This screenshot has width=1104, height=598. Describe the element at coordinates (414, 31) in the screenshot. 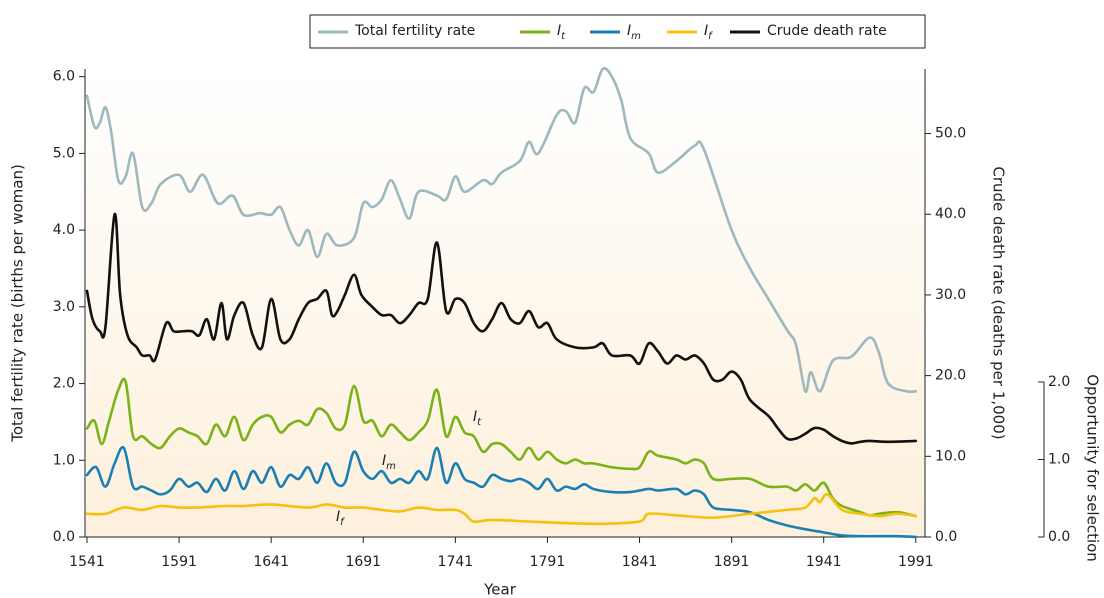

I see `legend-label: Total fertility rate` at that location.